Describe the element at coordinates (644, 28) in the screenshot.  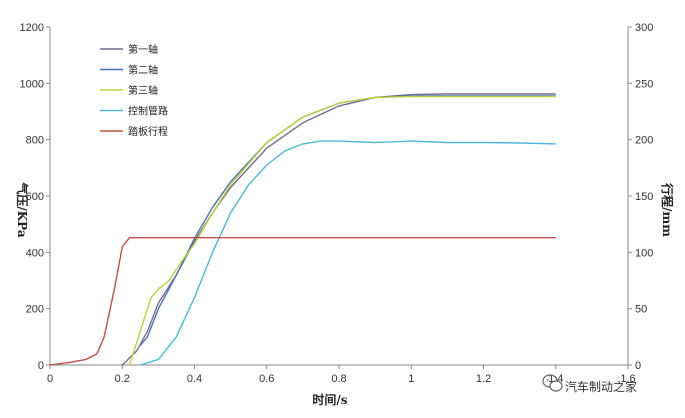
I see `y2-tick-label: 300` at that location.